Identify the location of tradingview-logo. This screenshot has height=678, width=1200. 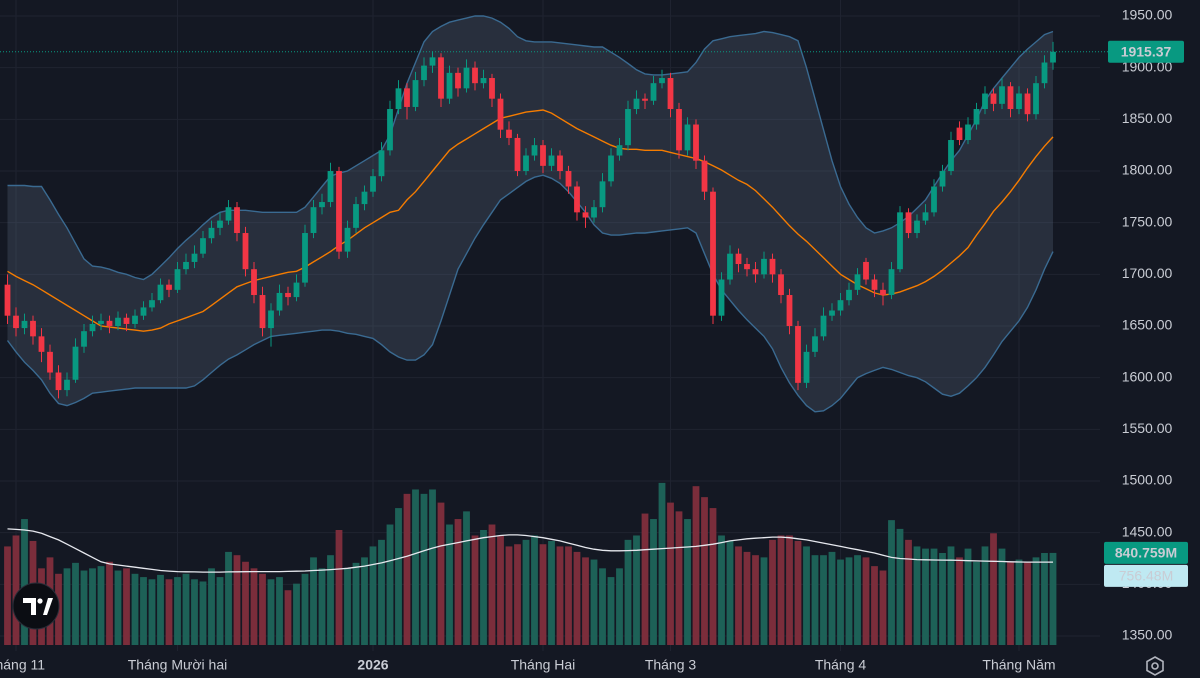
(36, 606).